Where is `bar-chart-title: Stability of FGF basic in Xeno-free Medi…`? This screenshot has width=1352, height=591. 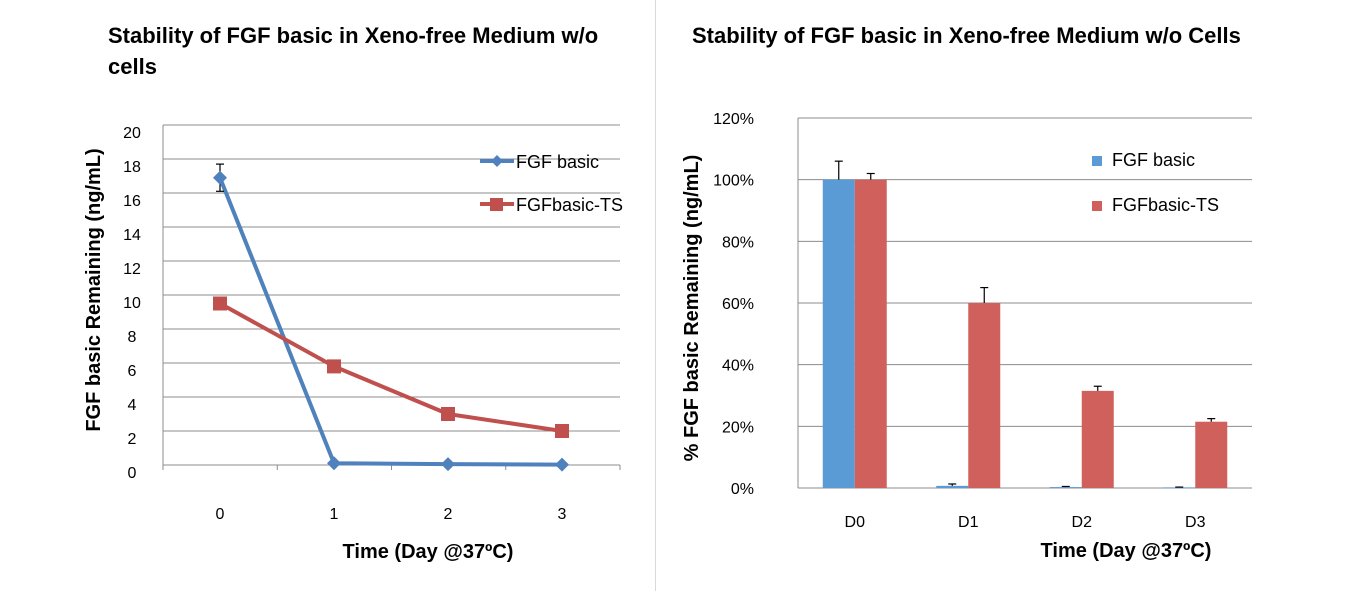
bar-chart-title: Stability of FGF basic in Xeno-free Medi… is located at coordinates (966, 35).